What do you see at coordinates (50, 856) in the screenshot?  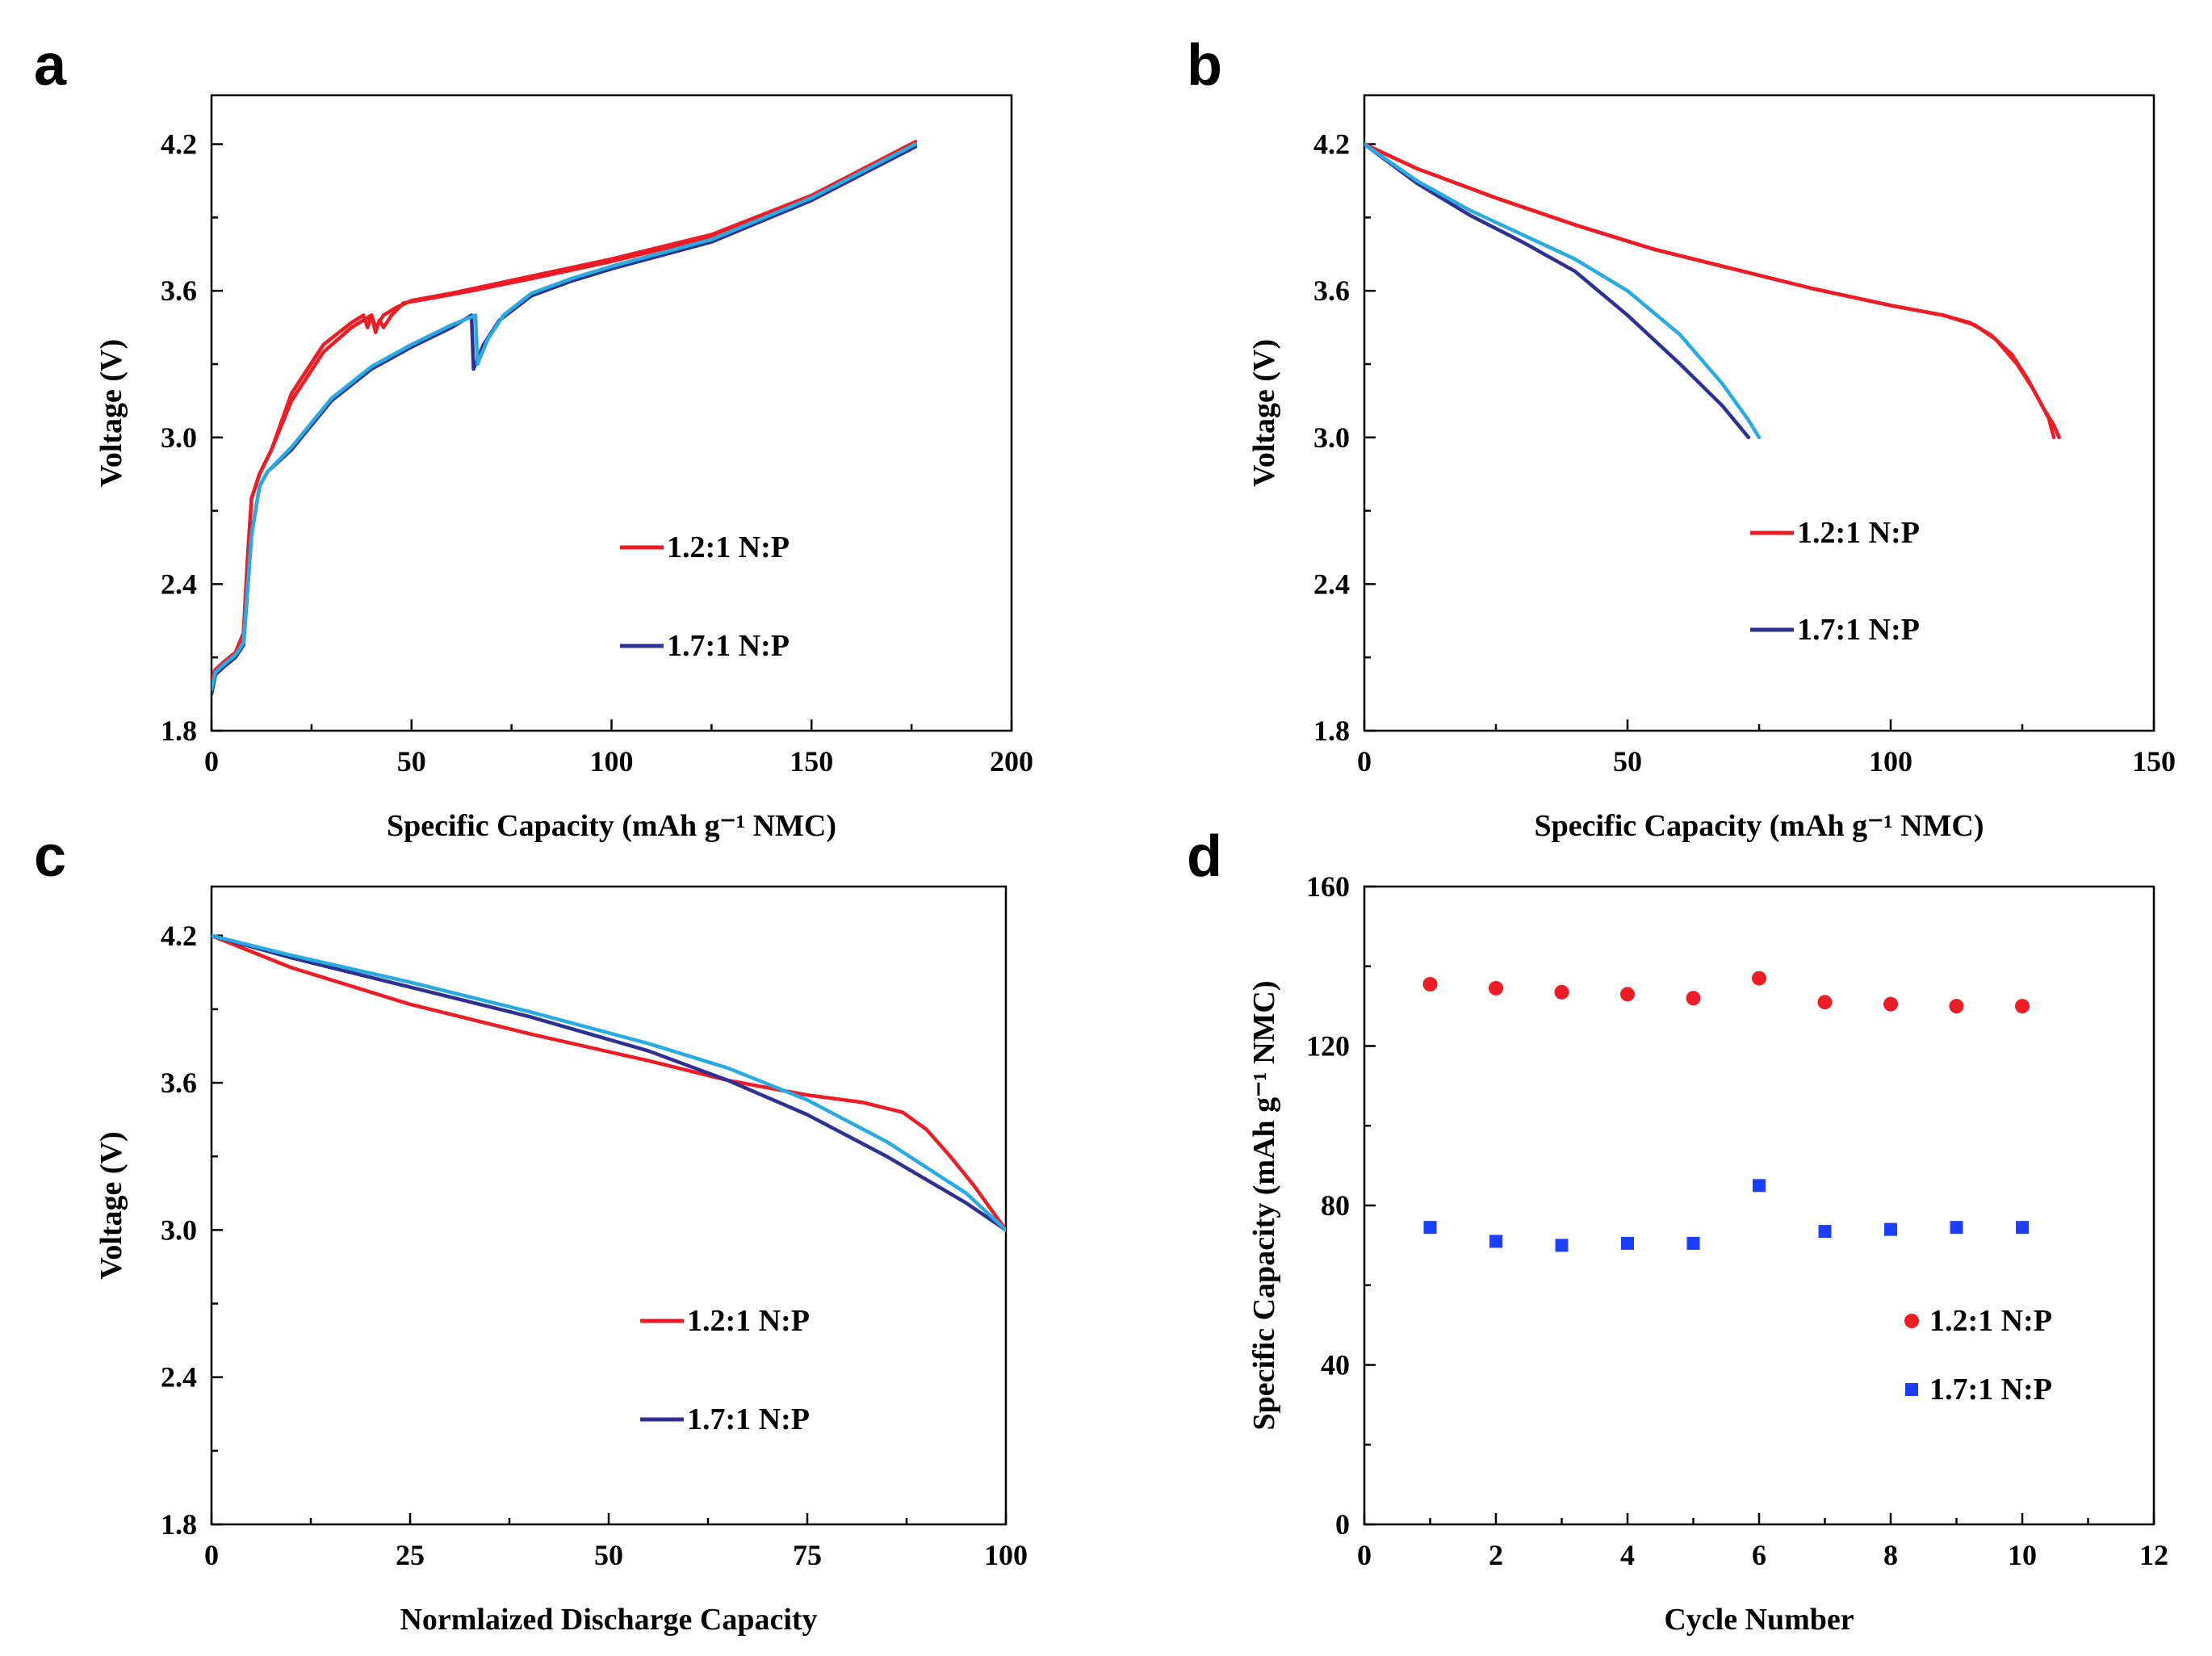 I see `panel-letter: c` at bounding box center [50, 856].